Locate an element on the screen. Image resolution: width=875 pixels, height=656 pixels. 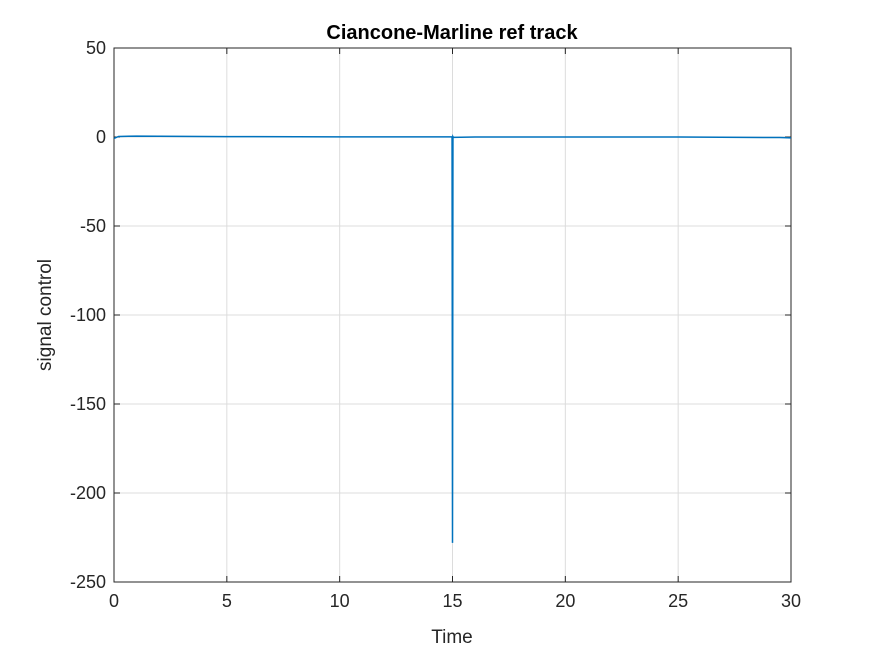
y-axis-label: signal control is located at coordinates (45, 315).